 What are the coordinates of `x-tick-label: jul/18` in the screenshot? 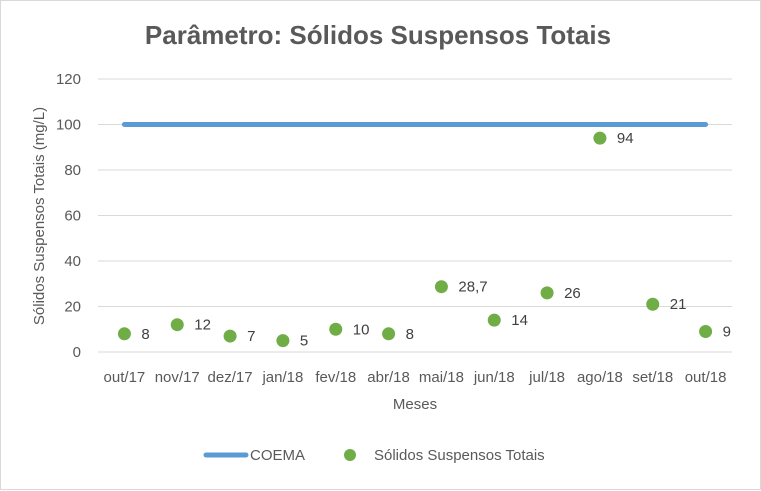 It's located at (546, 377).